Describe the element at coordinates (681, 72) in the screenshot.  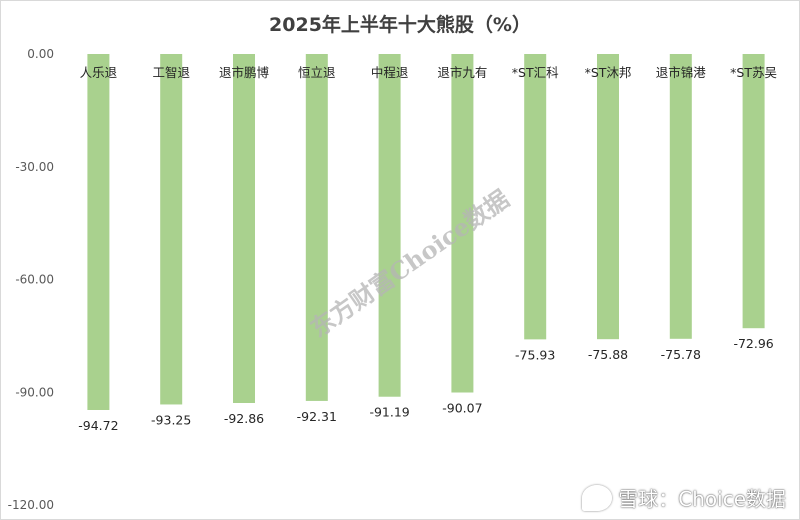
I see `category-label: 退市锦港` at that location.